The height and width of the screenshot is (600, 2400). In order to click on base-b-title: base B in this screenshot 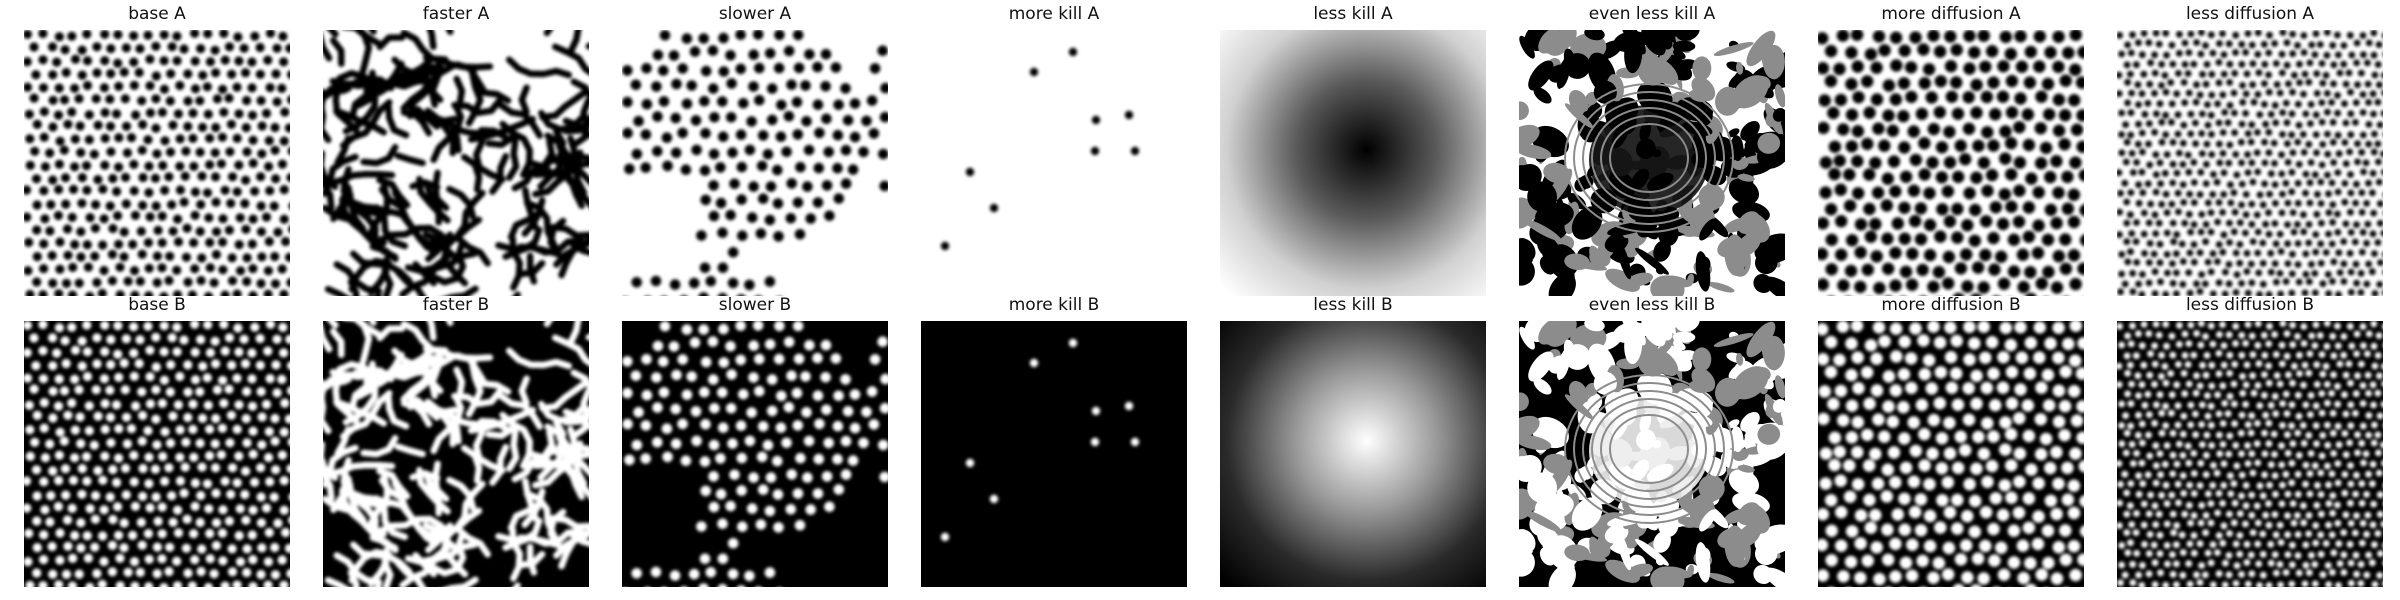, I will do `click(157, 305)`.